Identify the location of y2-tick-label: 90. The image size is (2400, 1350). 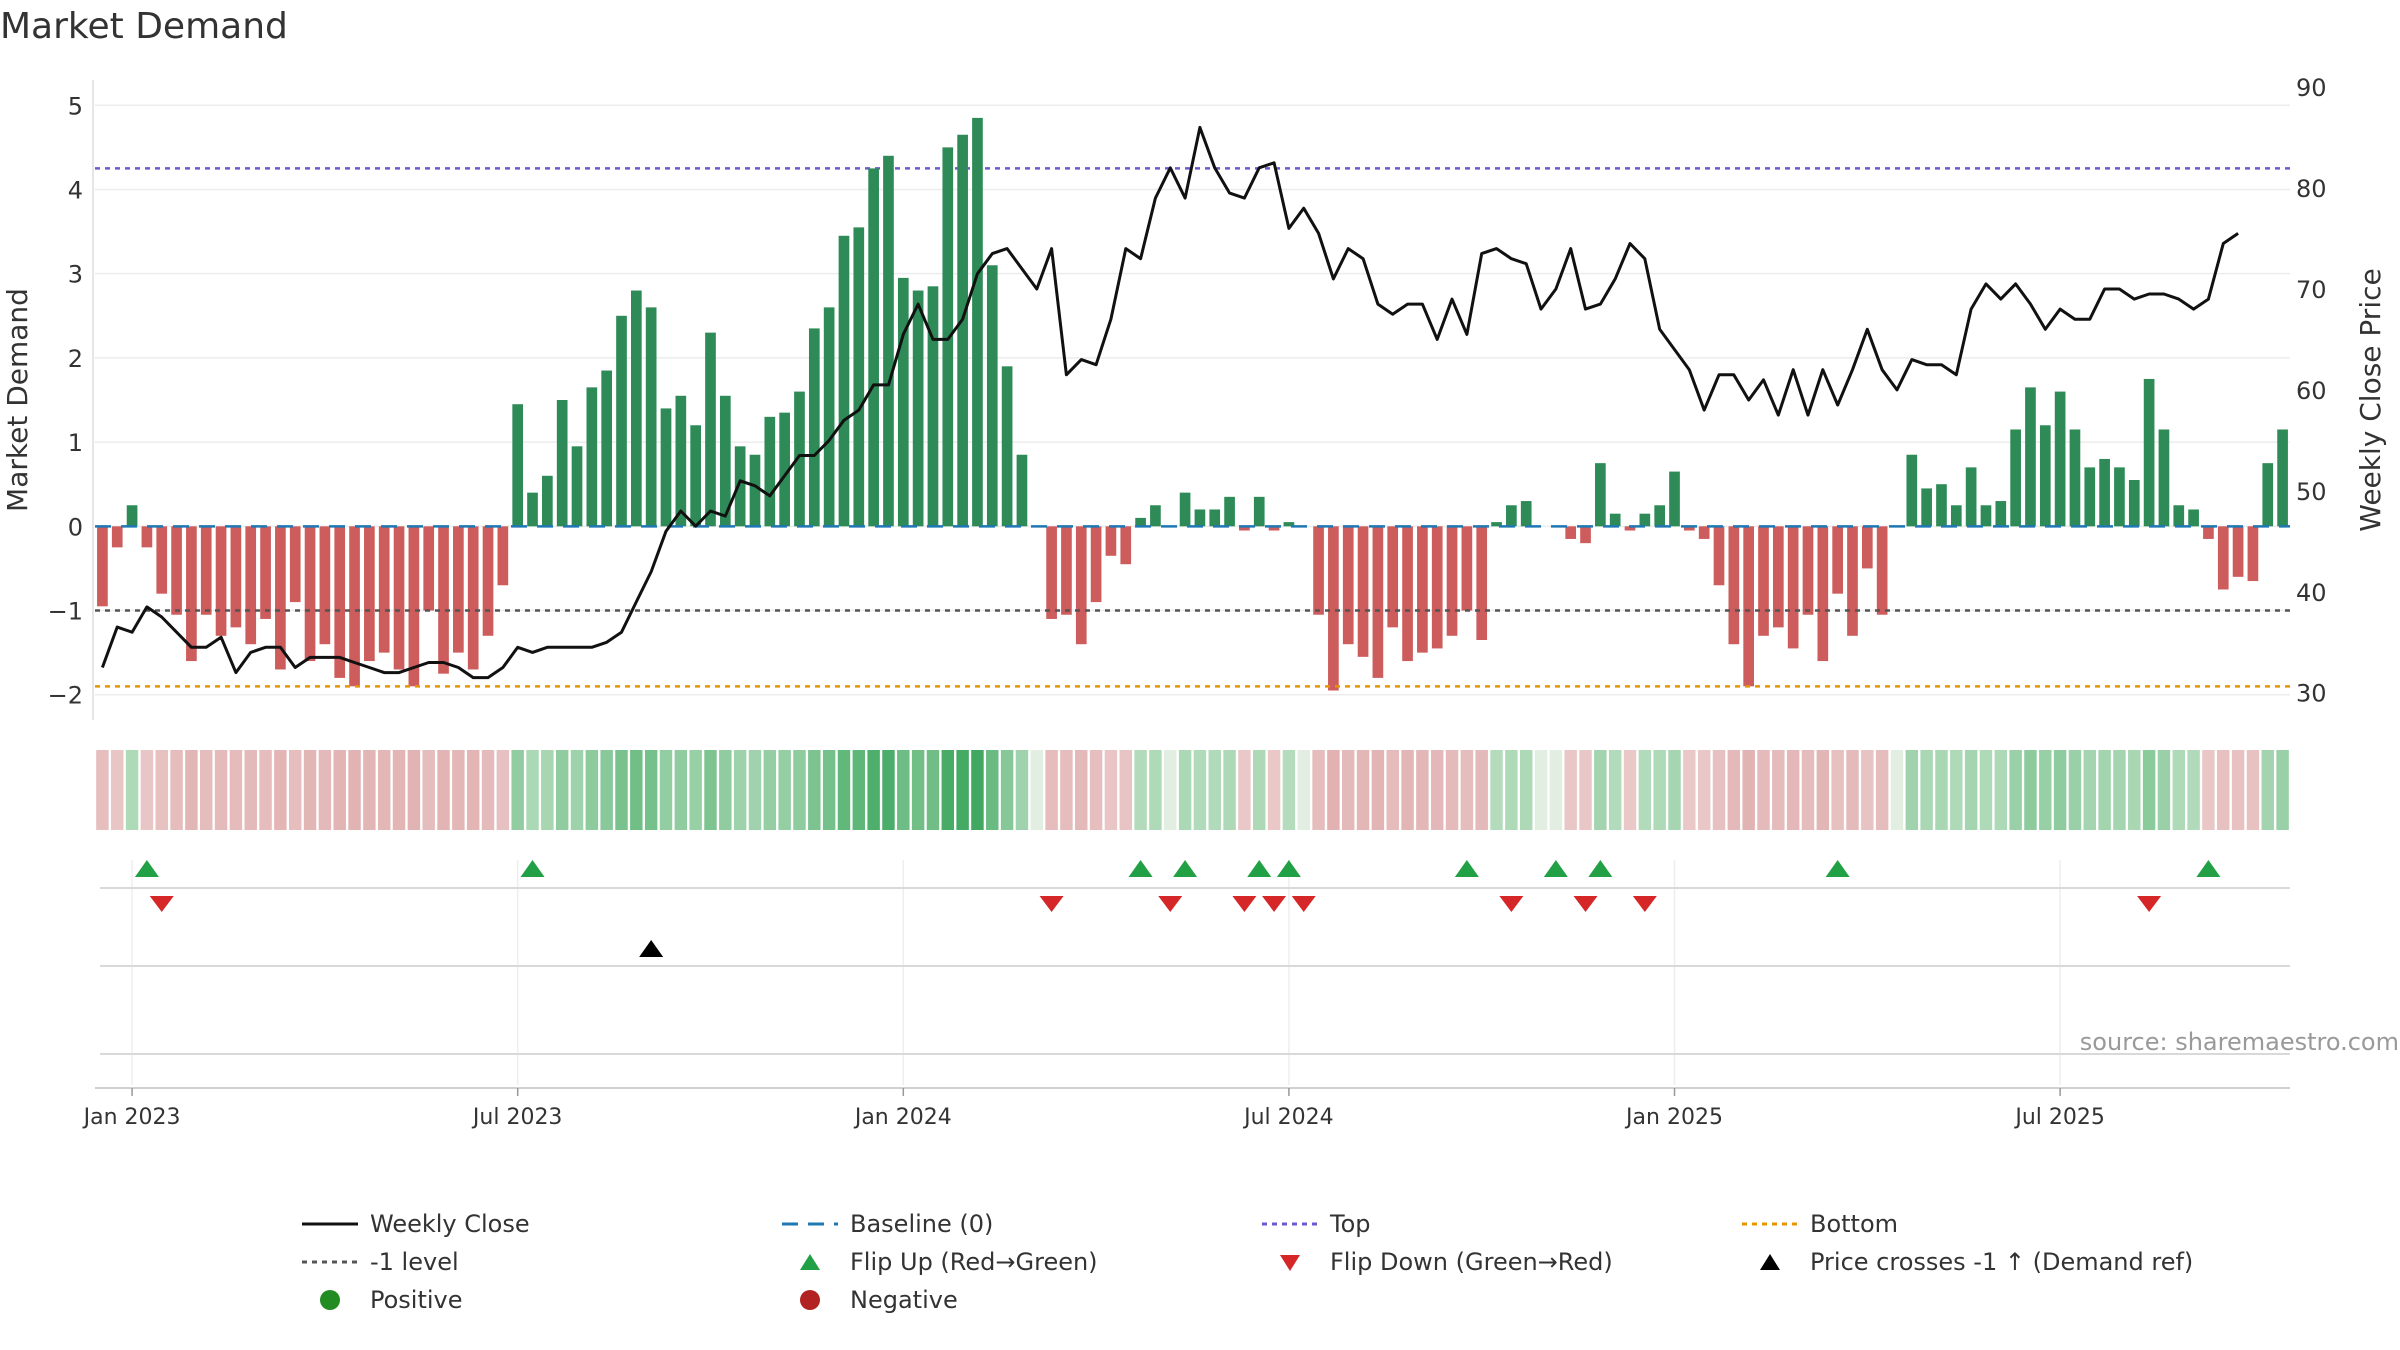
(2311, 88).